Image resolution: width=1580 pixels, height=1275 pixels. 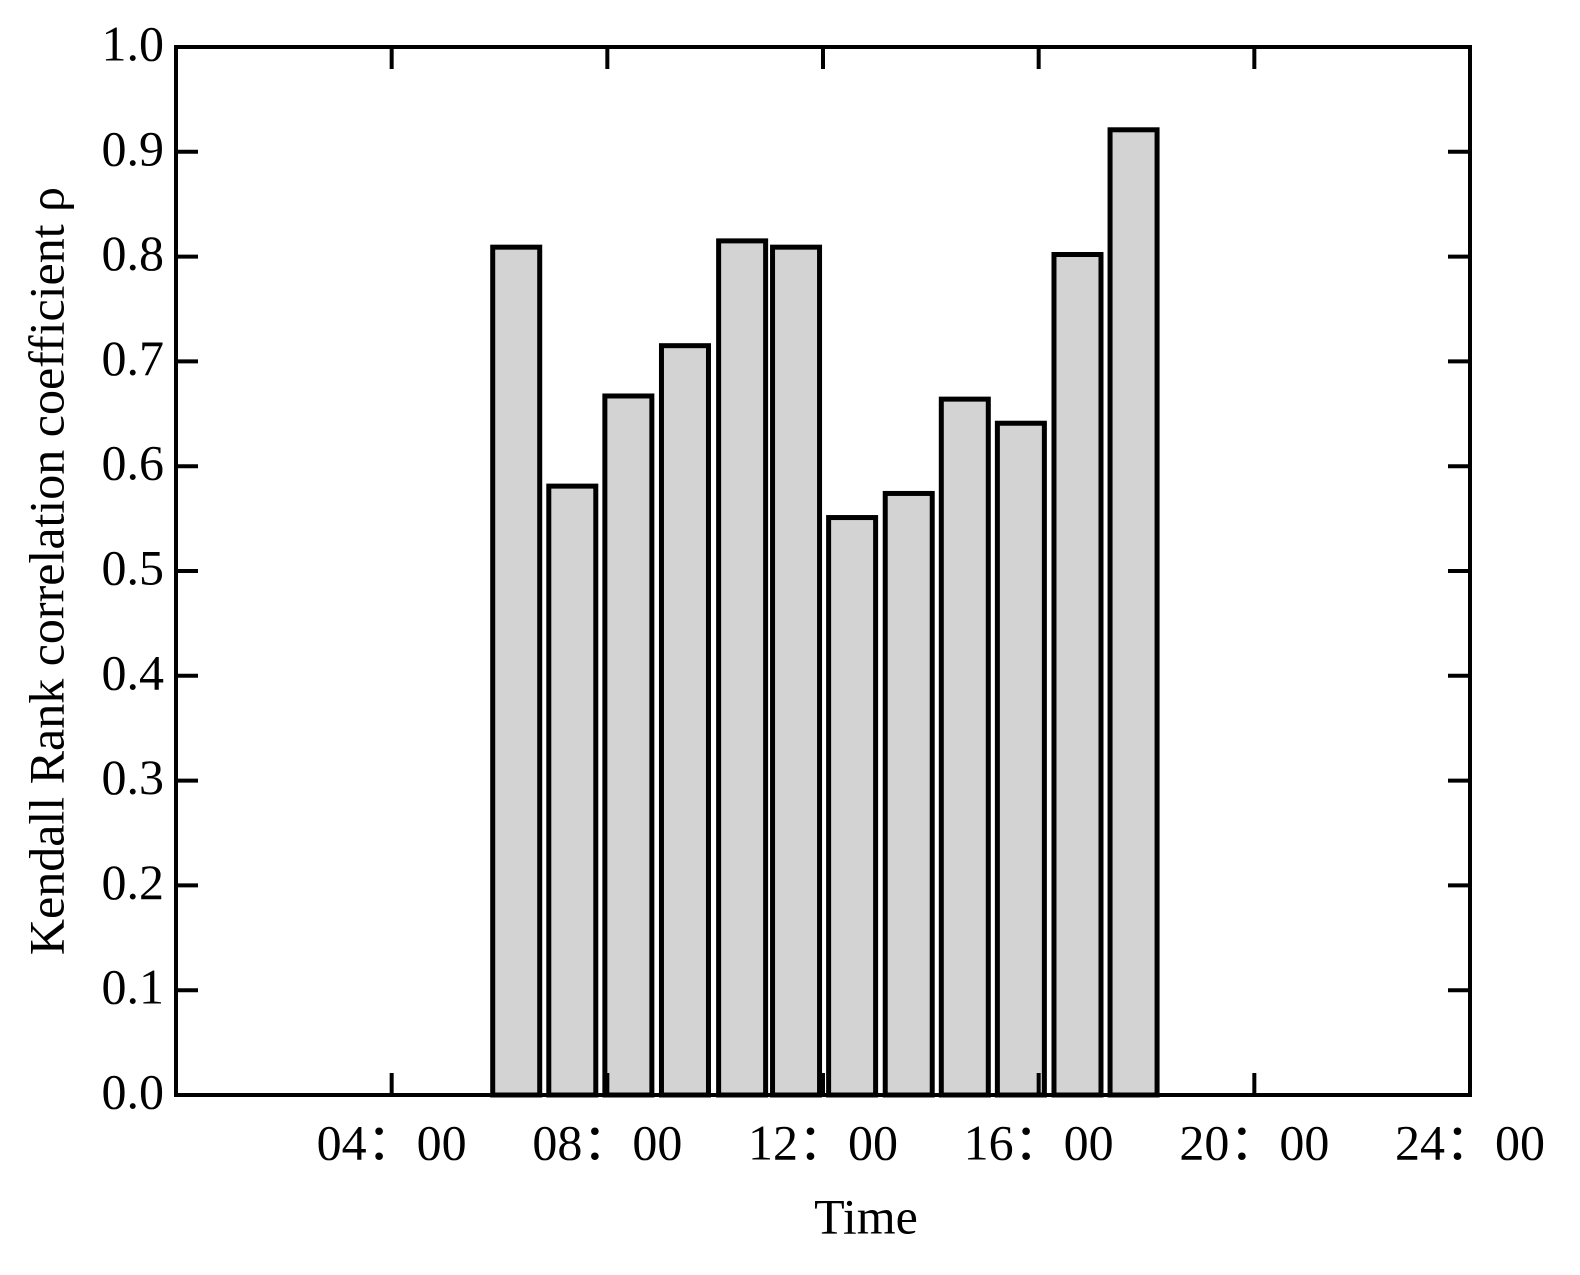 I want to click on x-tick-label: 04：00, so click(x=392, y=1142).